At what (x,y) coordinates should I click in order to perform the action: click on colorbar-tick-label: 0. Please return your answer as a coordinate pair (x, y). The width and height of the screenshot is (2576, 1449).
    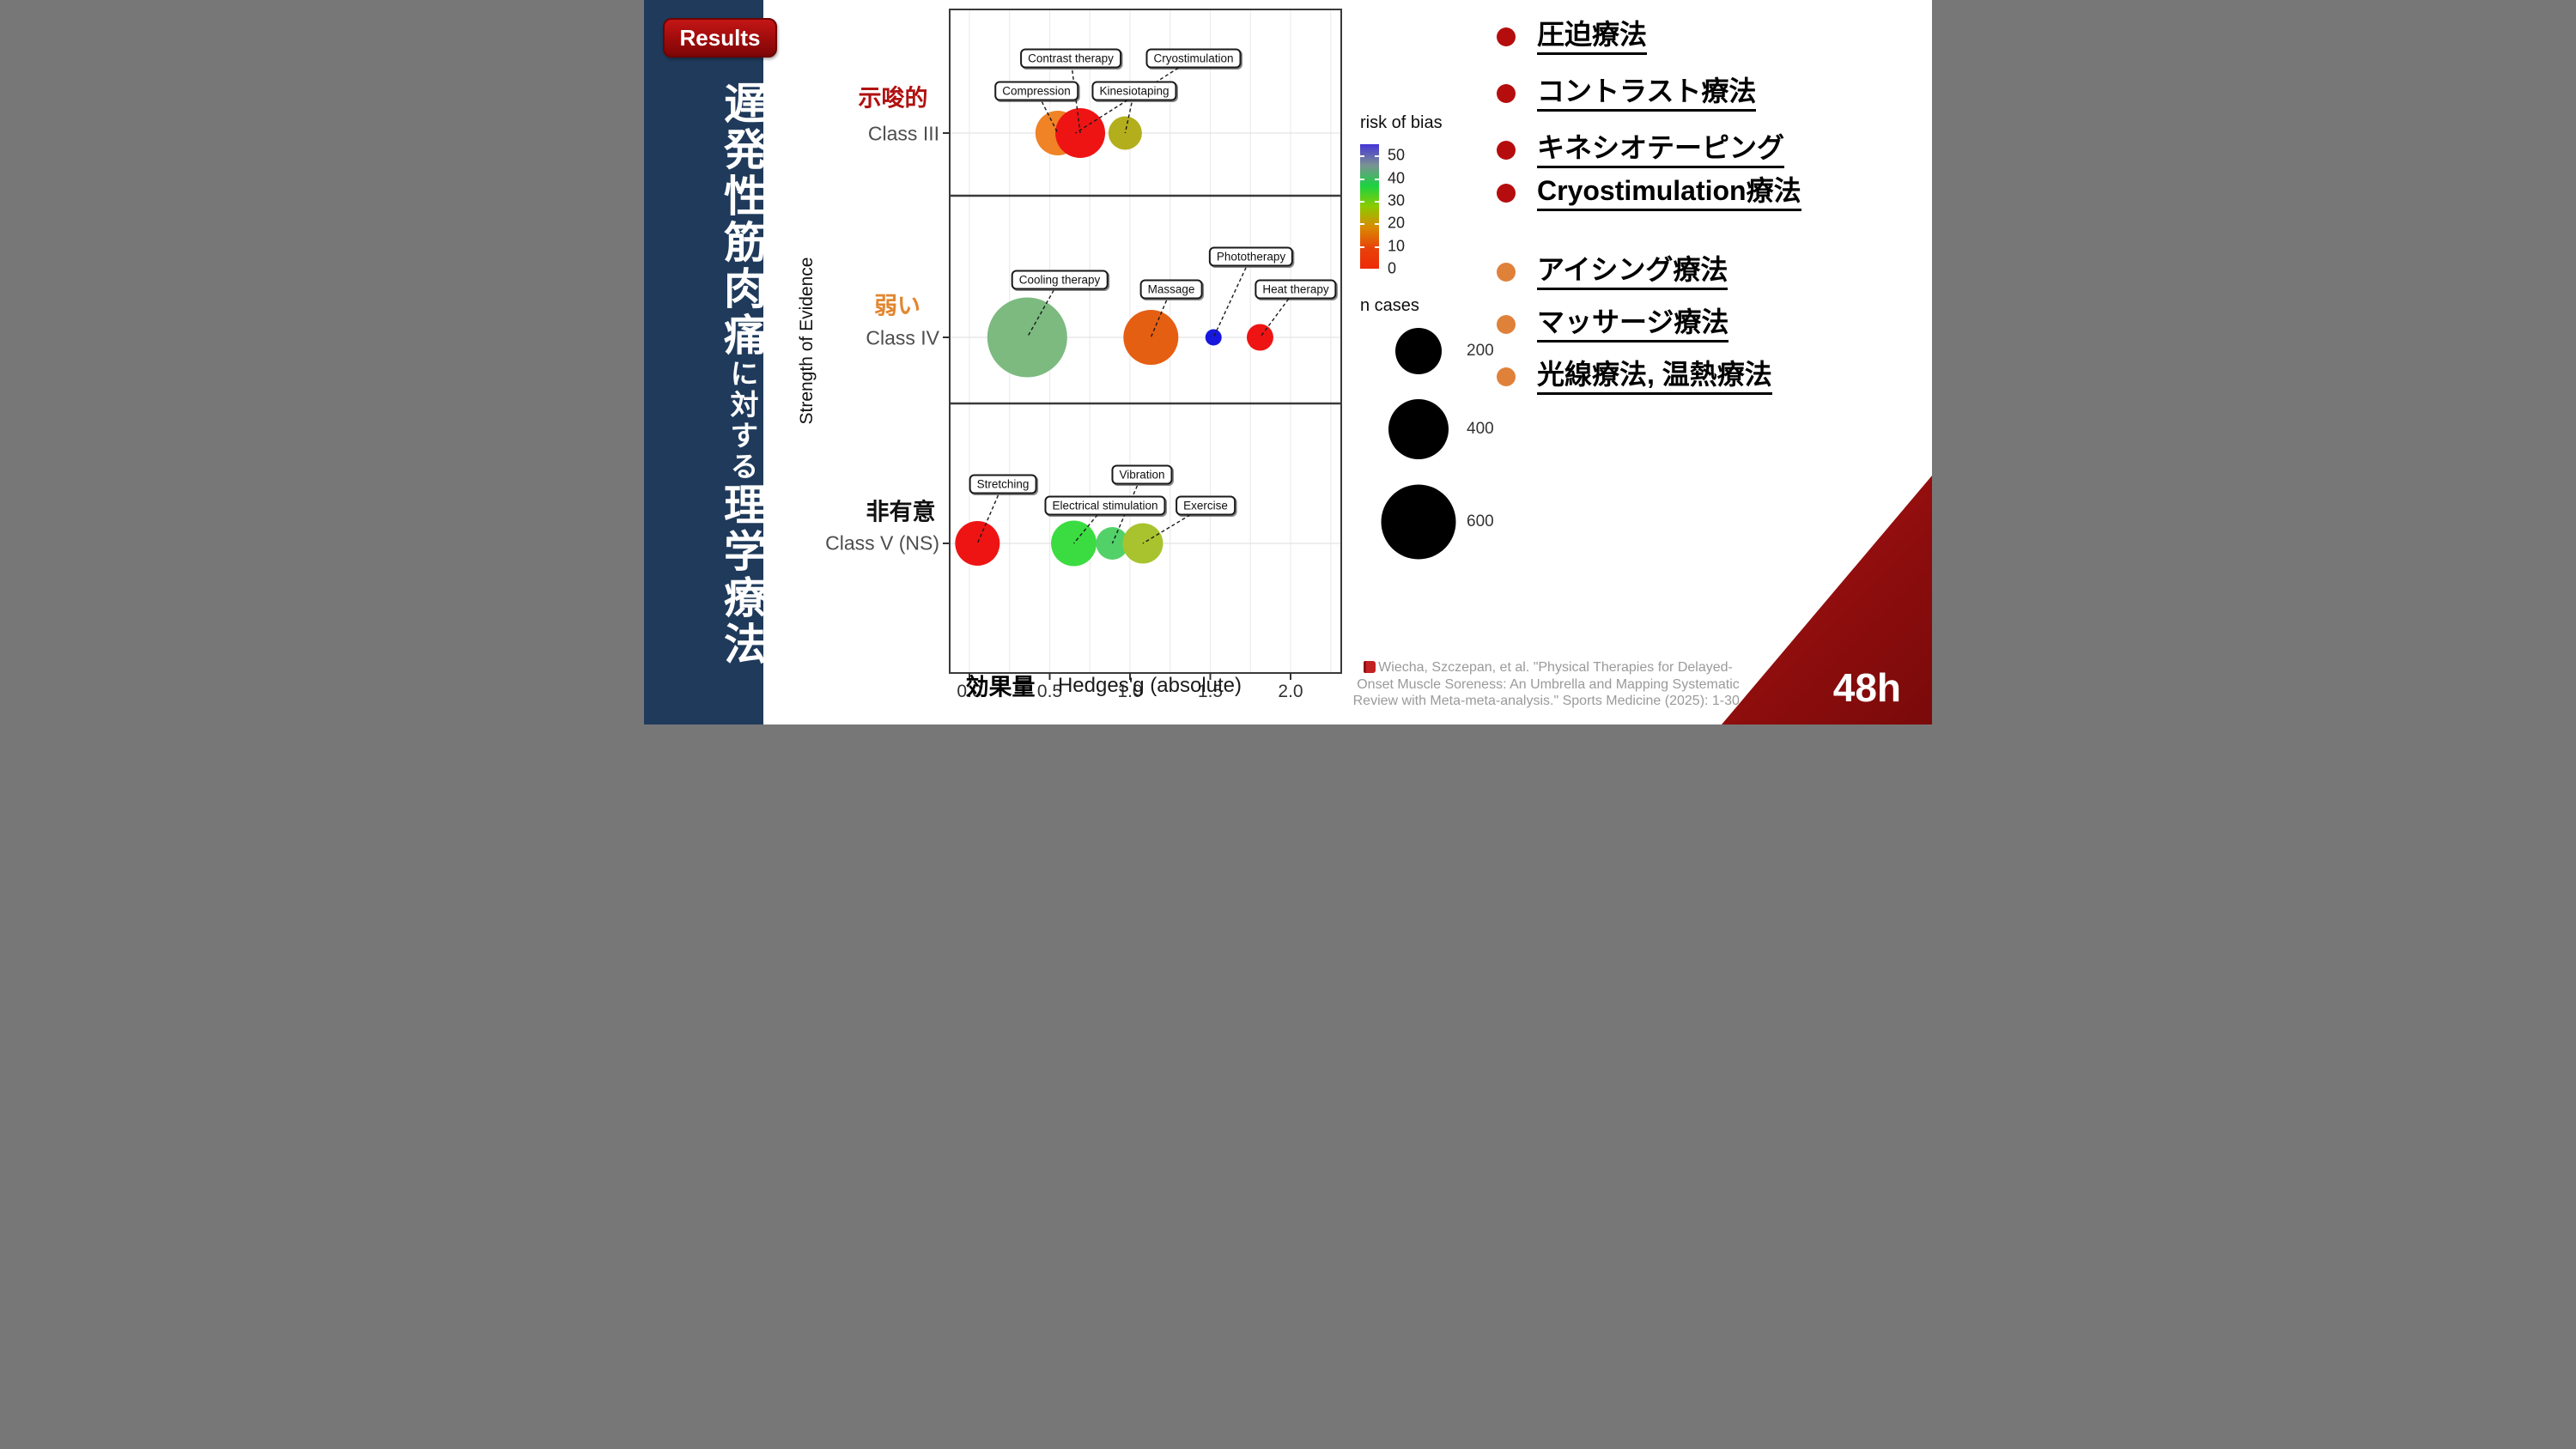
    Looking at the image, I should click on (1393, 268).